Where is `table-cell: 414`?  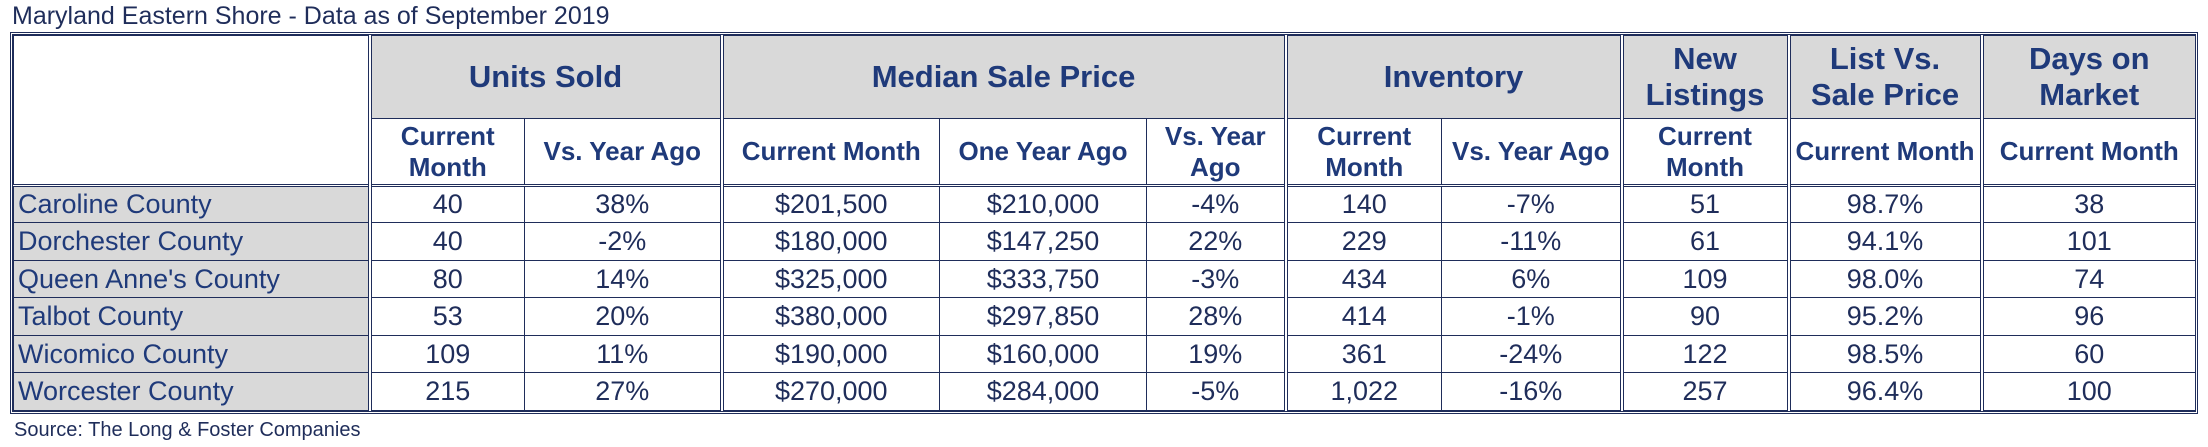
table-cell: 414 is located at coordinates (1363, 316).